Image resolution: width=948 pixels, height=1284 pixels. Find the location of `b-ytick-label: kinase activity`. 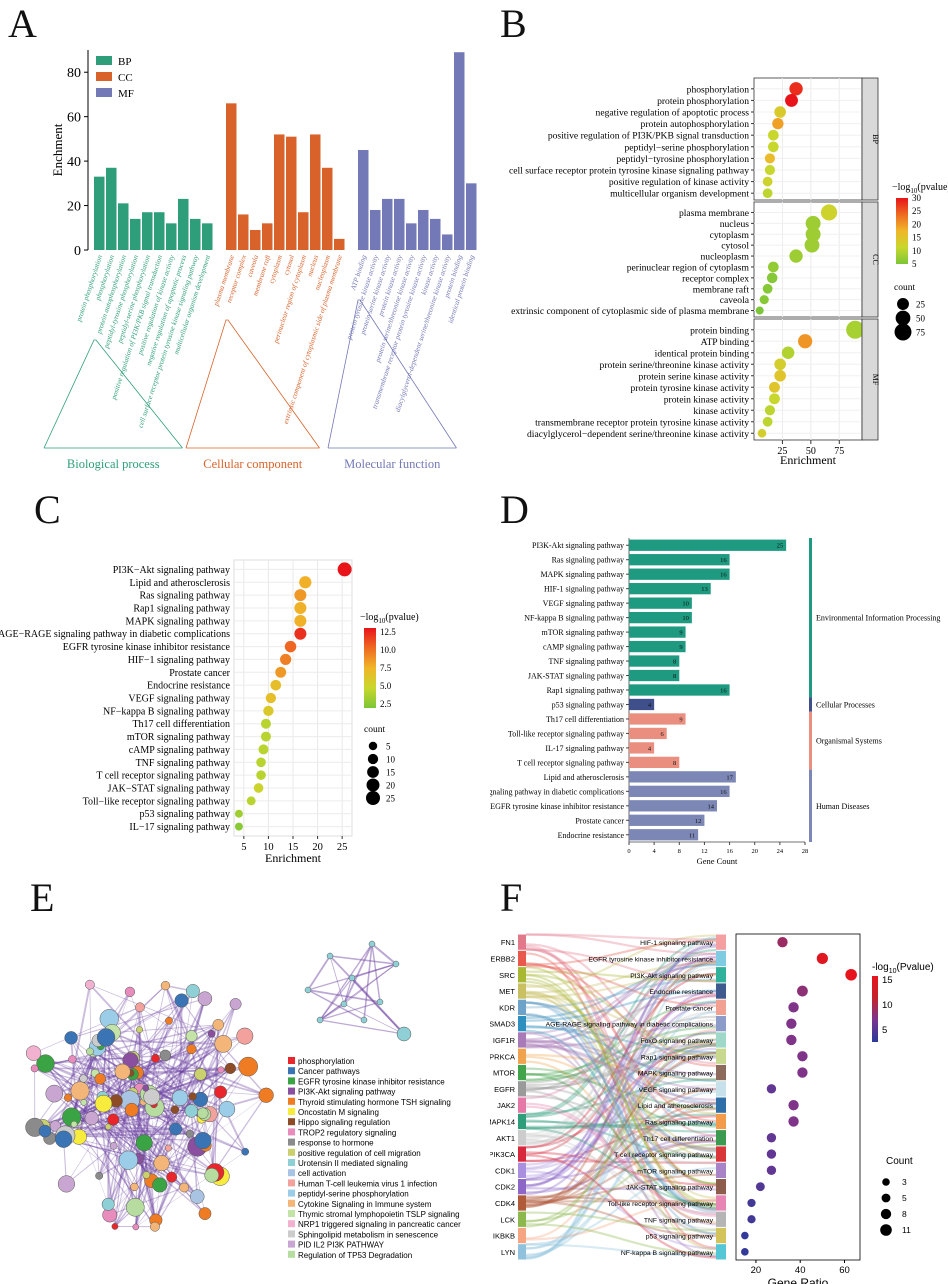

b-ytick-label: kinase activity is located at coordinates (721, 411).